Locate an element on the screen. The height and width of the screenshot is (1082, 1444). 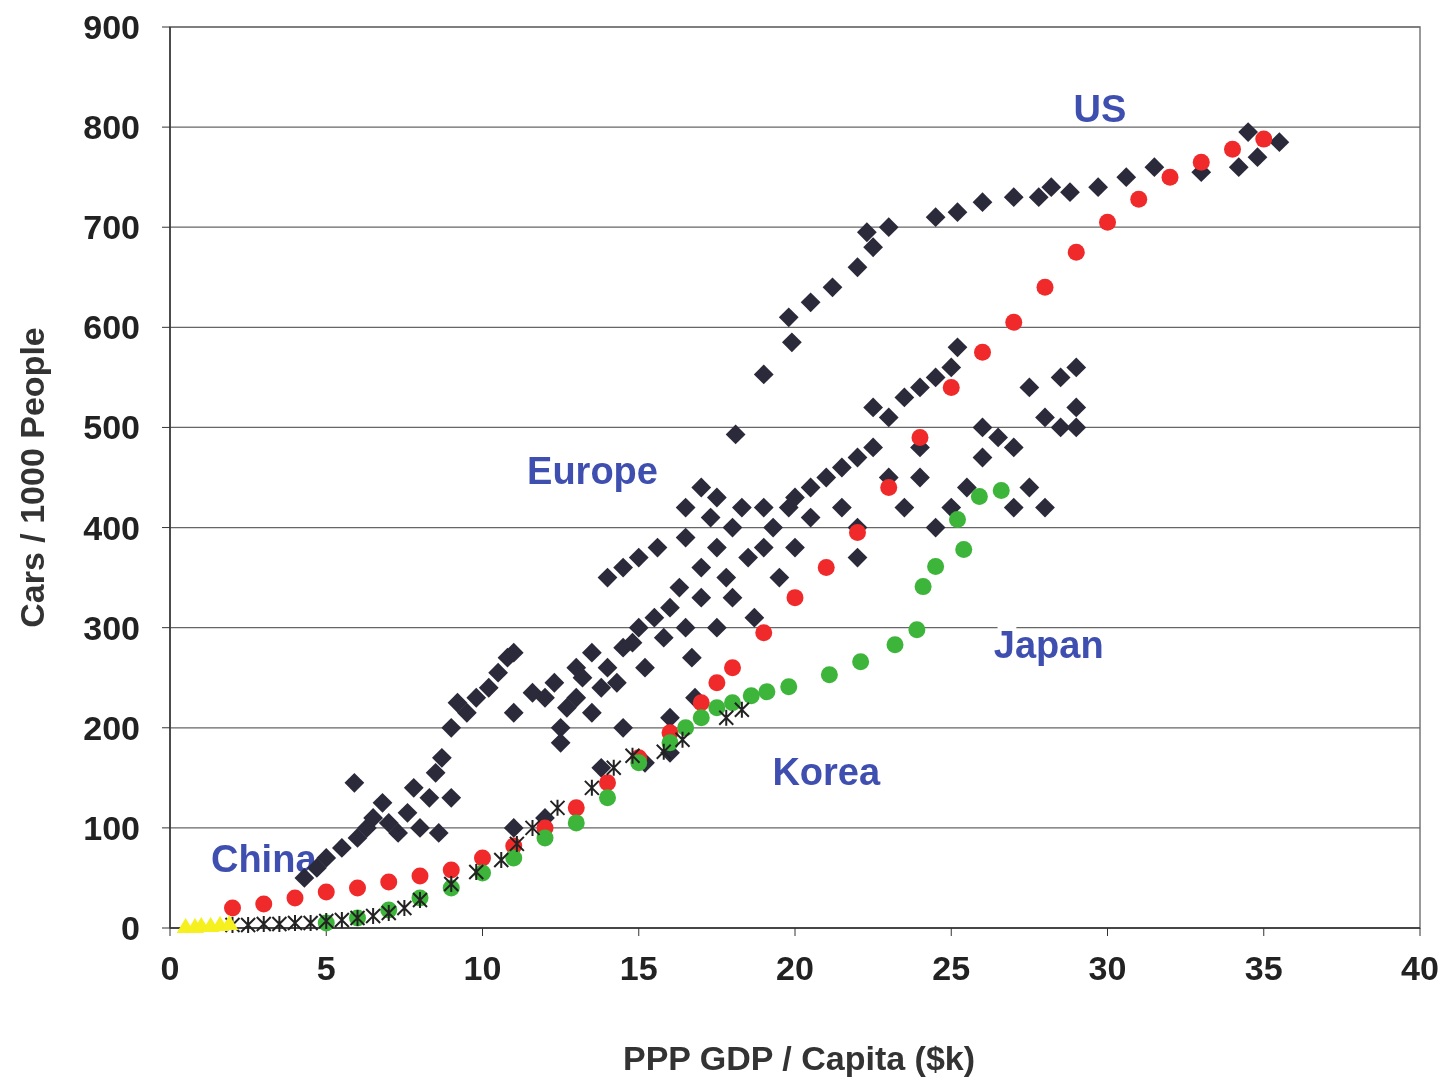
y-axis-title: Cars / 1000 People is located at coordinates (32, 477).